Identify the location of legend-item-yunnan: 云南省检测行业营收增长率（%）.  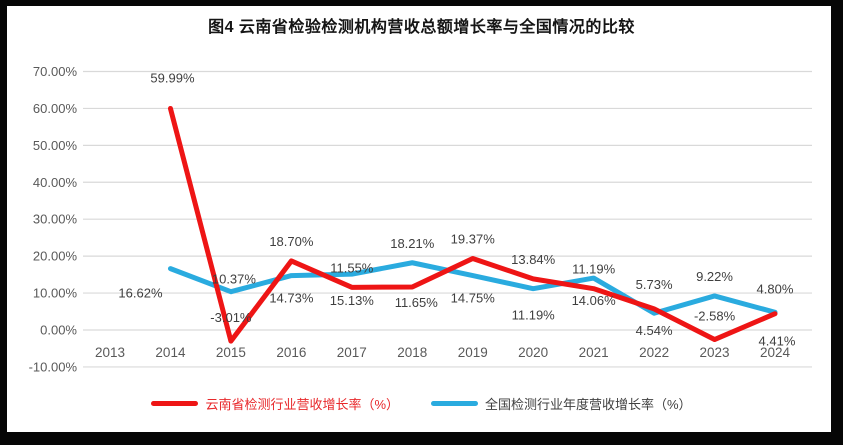
(275, 403).